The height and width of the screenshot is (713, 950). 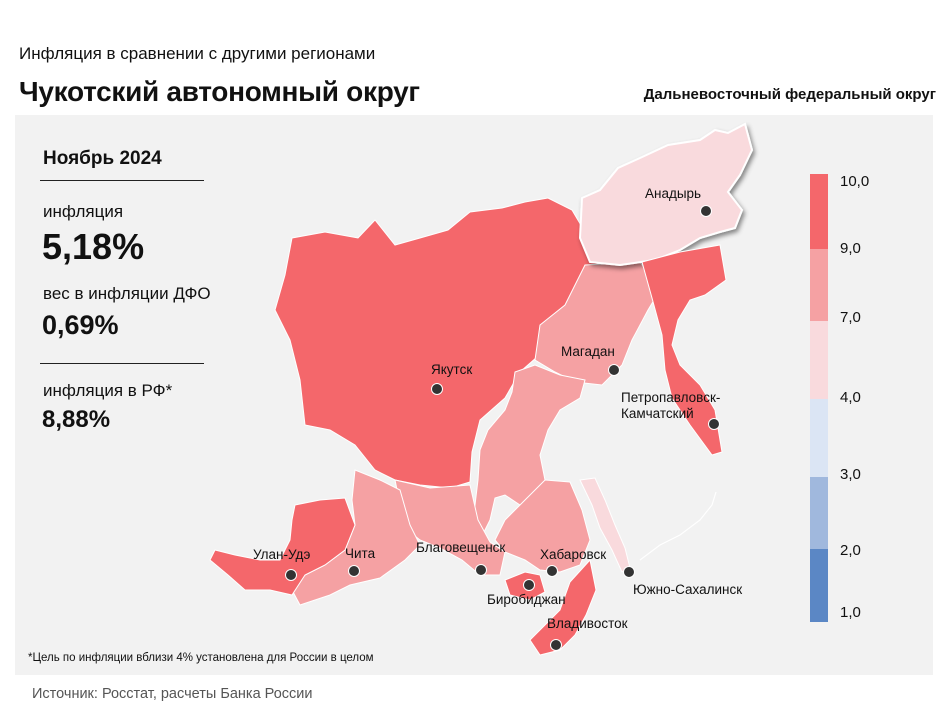 What do you see at coordinates (850, 248) in the screenshot?
I see `legend-tick-9: 9,0` at bounding box center [850, 248].